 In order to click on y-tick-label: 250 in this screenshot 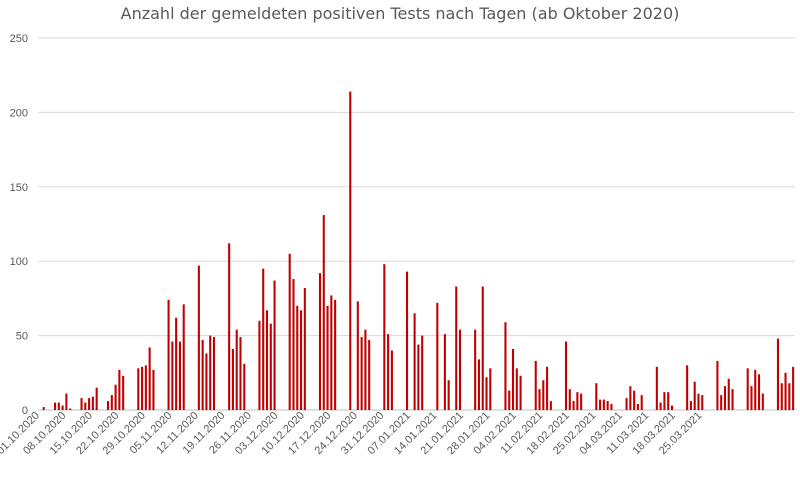, I will do `click(19, 39)`.